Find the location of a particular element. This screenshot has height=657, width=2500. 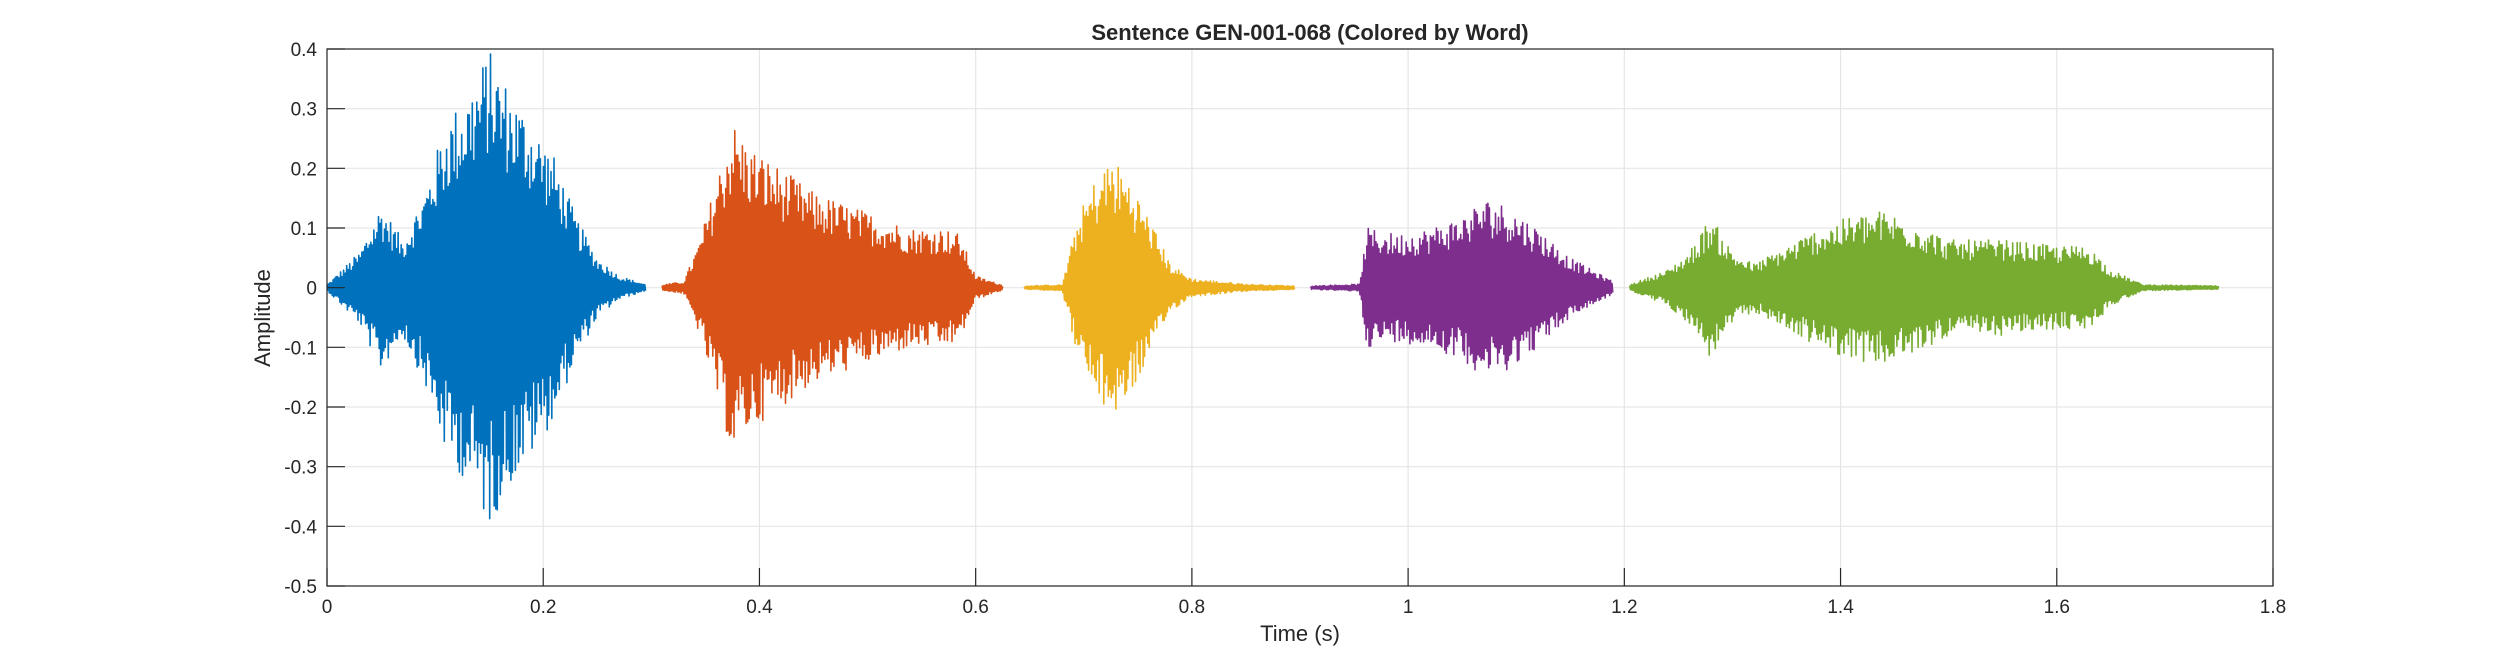

y-tick-label: -0.5 is located at coordinates (300, 587).